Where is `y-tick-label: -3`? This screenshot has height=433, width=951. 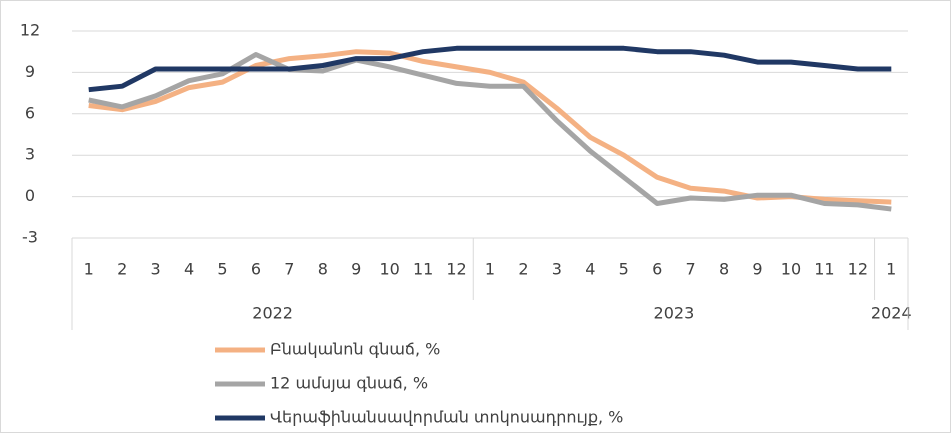
y-tick-label: -3 is located at coordinates (30, 237).